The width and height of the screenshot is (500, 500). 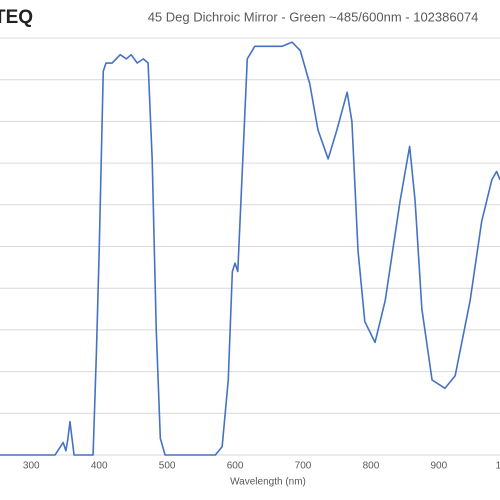 What do you see at coordinates (268, 482) in the screenshot?
I see `x-axis-label: Wavelength (nm)` at bounding box center [268, 482].